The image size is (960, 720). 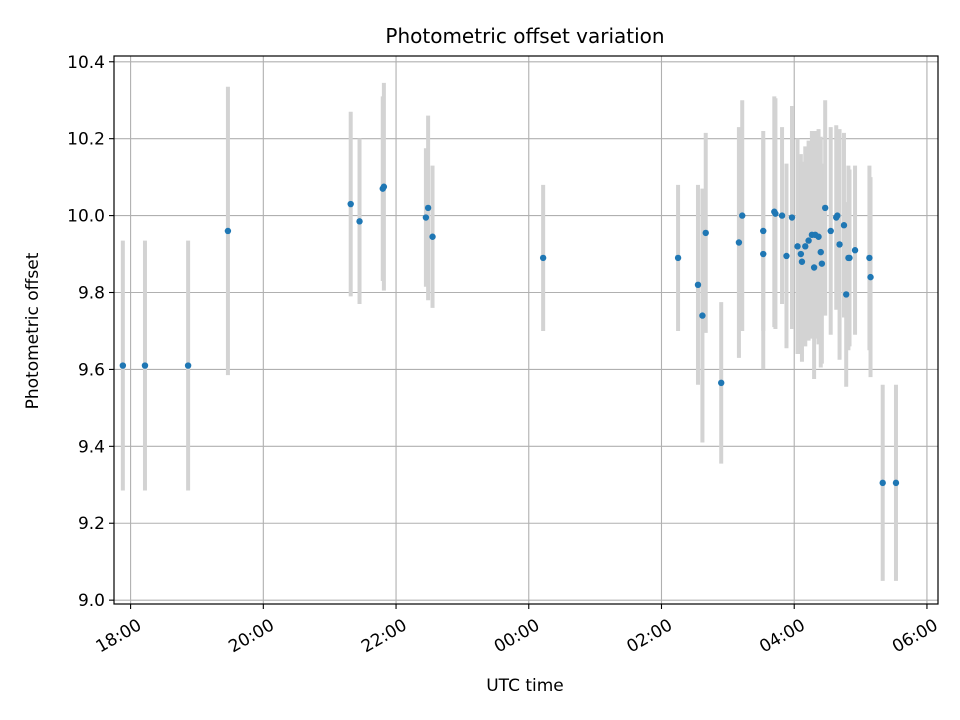 What do you see at coordinates (91, 601) in the screenshot?
I see `y-tick-label: 9.0` at bounding box center [91, 601].